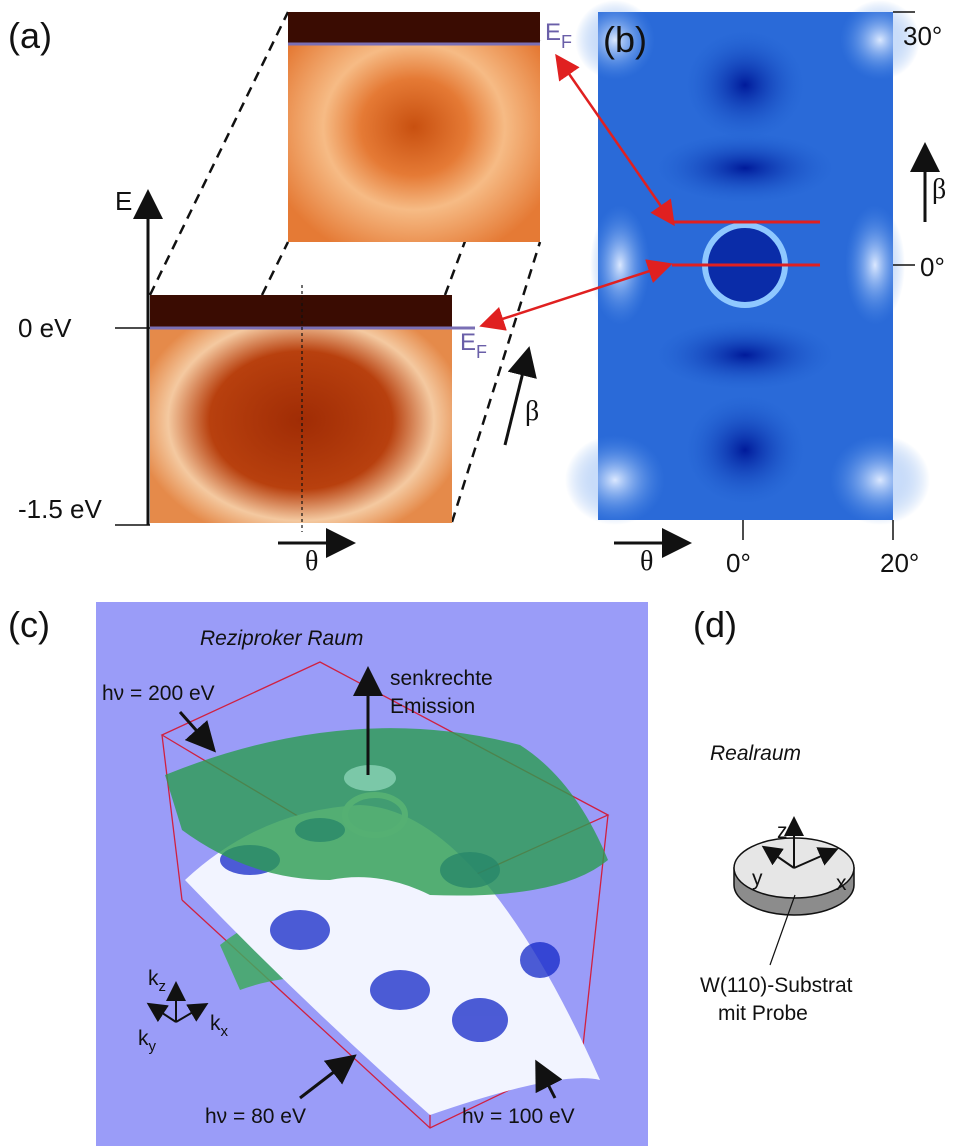 This screenshot has height=1146, width=958. I want to click on axis-sub: x, so click(225, 1031).